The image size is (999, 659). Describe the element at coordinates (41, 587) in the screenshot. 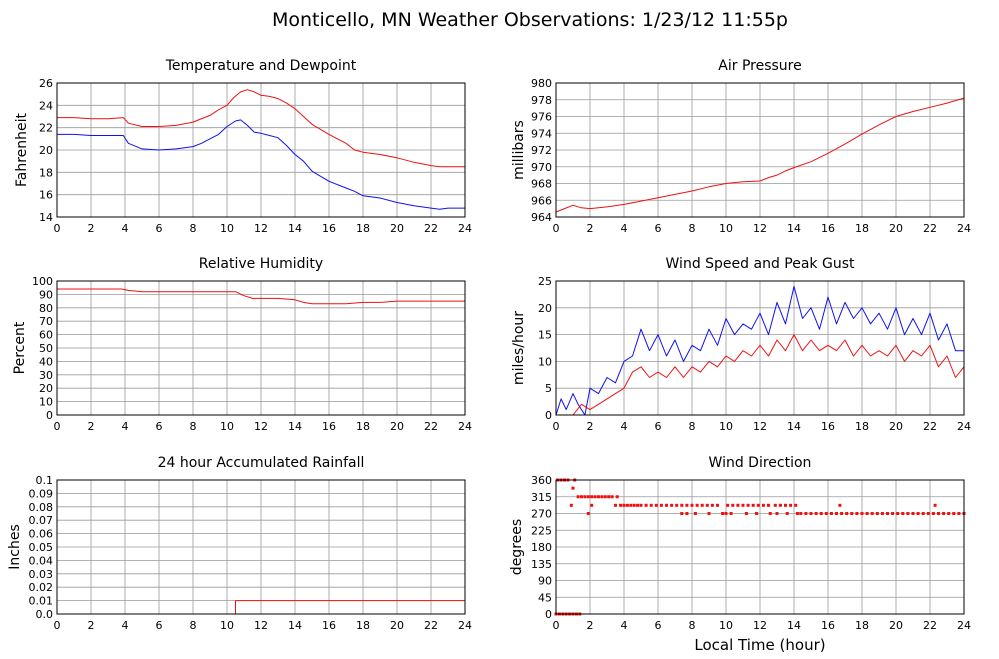

I see `rain-y-tick-label: 0.02` at that location.